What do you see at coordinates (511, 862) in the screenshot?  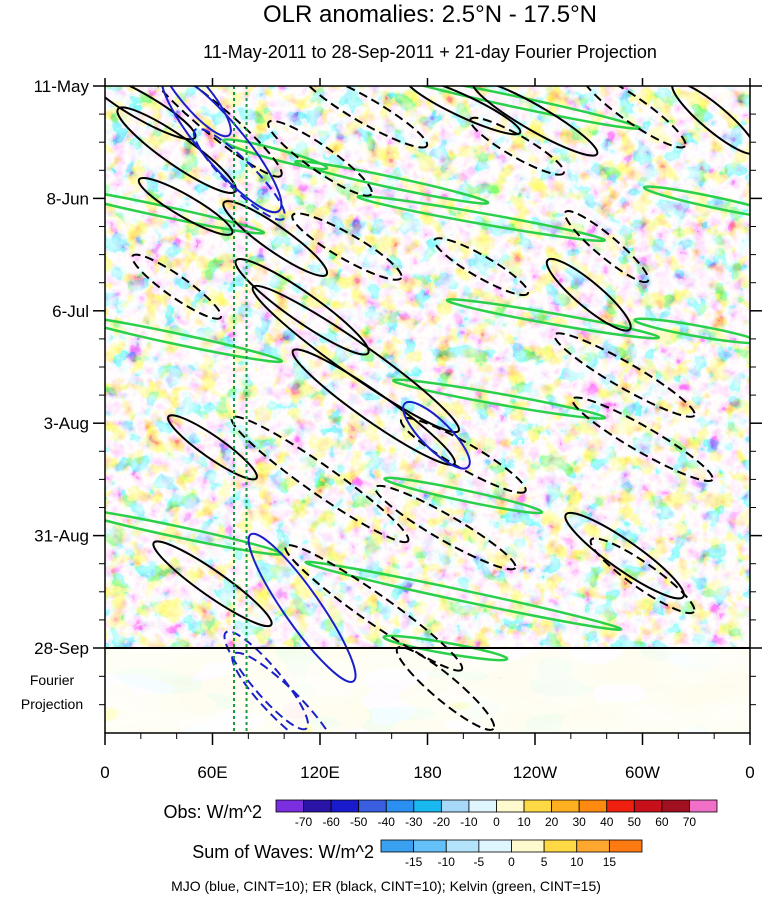 I see `waves-colorbar-level-3: 0` at bounding box center [511, 862].